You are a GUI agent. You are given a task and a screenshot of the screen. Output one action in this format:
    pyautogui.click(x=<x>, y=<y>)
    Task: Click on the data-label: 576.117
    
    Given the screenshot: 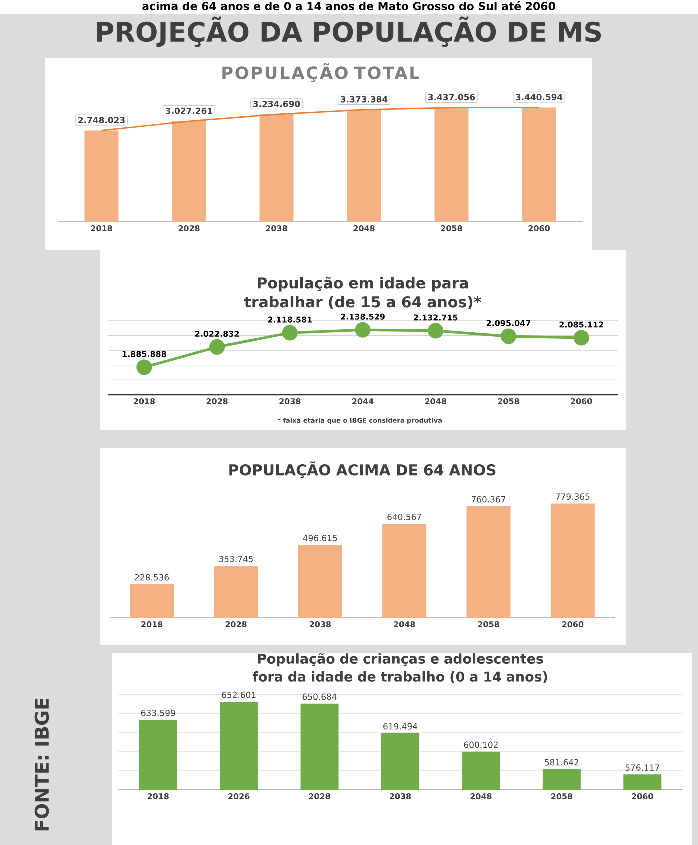 What is the action you would take?
    pyautogui.click(x=643, y=767)
    